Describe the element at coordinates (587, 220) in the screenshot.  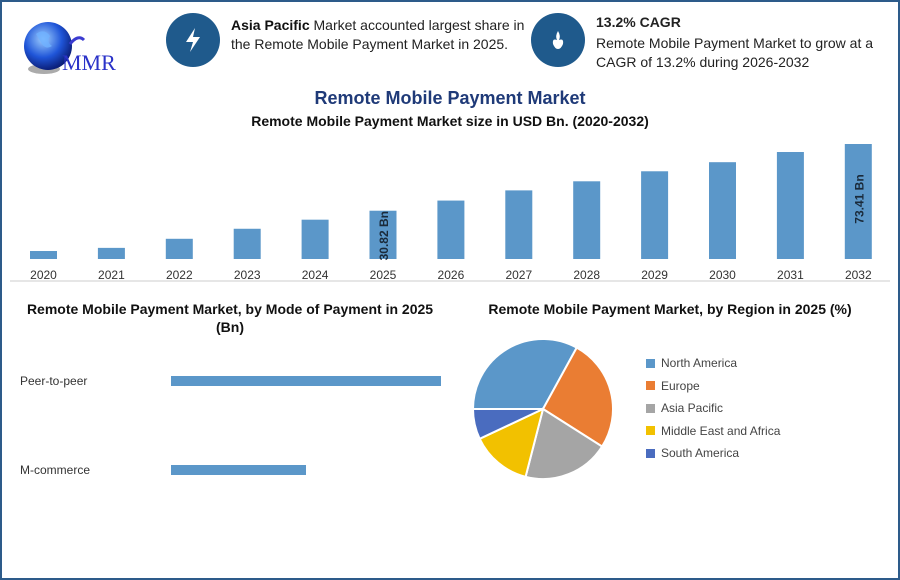
I see `bar-2028` at that location.